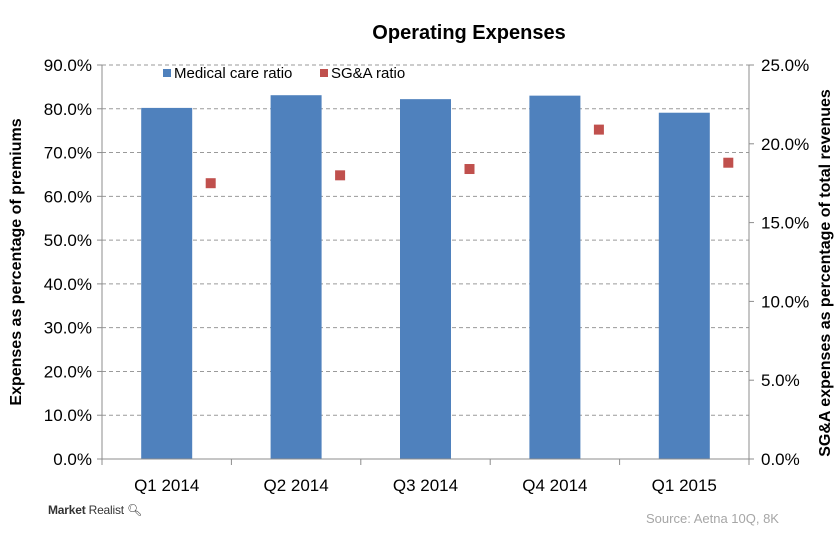  What do you see at coordinates (469, 156) in the screenshot?
I see `marker-series` at bounding box center [469, 156].